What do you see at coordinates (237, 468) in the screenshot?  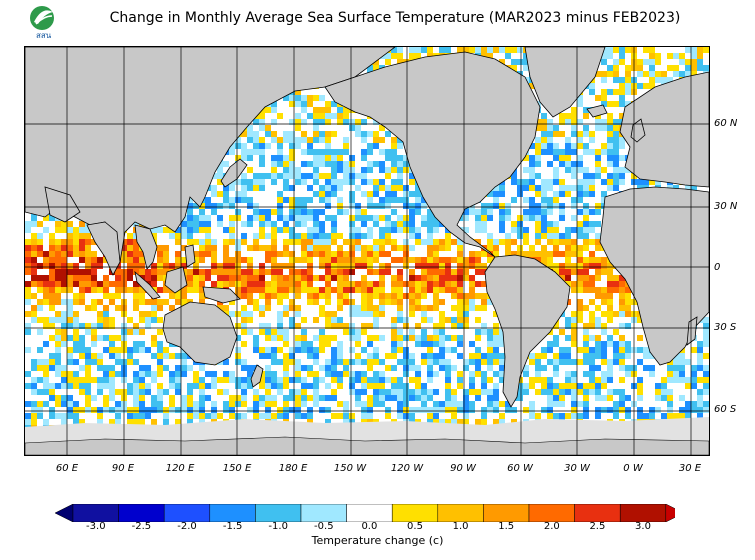 I see `lon-label-150e: 150 E` at bounding box center [237, 468].